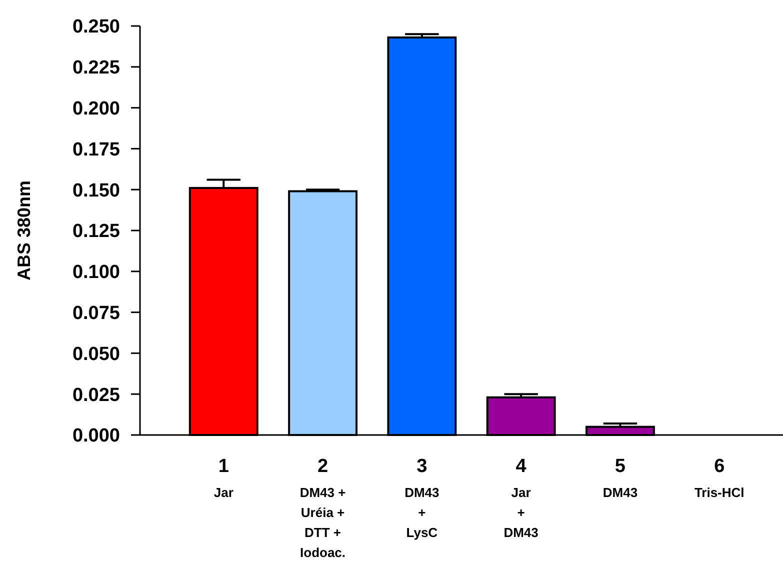  What do you see at coordinates (96, 149) in the screenshot?
I see `y-tick-label: 0.175` at bounding box center [96, 149].